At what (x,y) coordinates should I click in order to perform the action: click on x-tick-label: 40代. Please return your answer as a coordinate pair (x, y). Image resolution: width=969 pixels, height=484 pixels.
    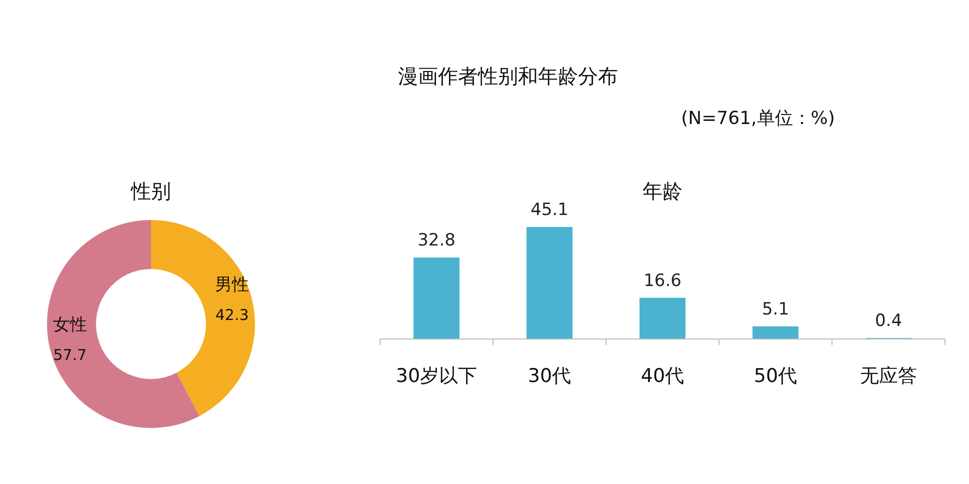
    Looking at the image, I should click on (662, 376).